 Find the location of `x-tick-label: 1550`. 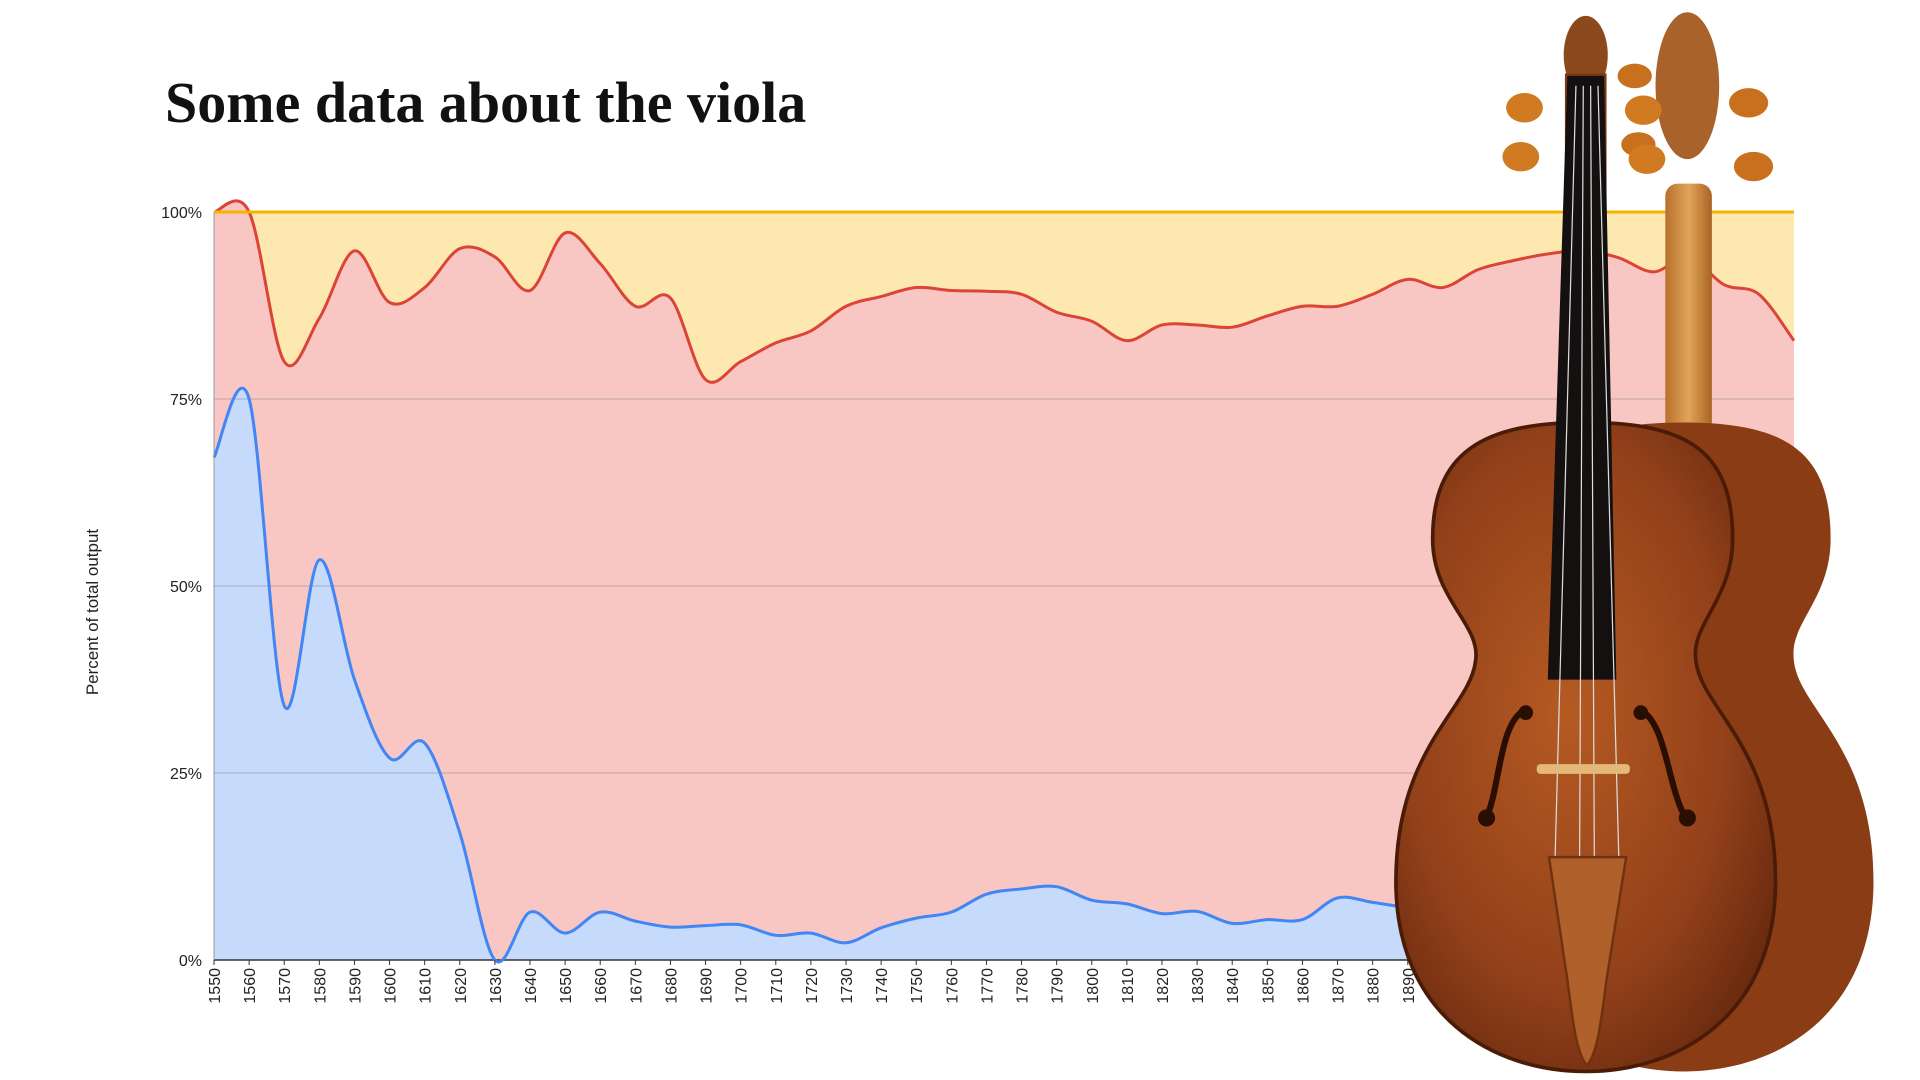

x-tick-label: 1550 is located at coordinates (215, 986).